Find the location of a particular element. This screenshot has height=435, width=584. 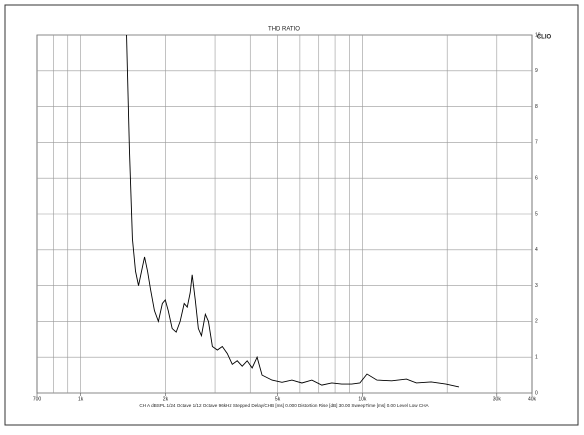

chart-title: THD RATIO is located at coordinates (284, 30).